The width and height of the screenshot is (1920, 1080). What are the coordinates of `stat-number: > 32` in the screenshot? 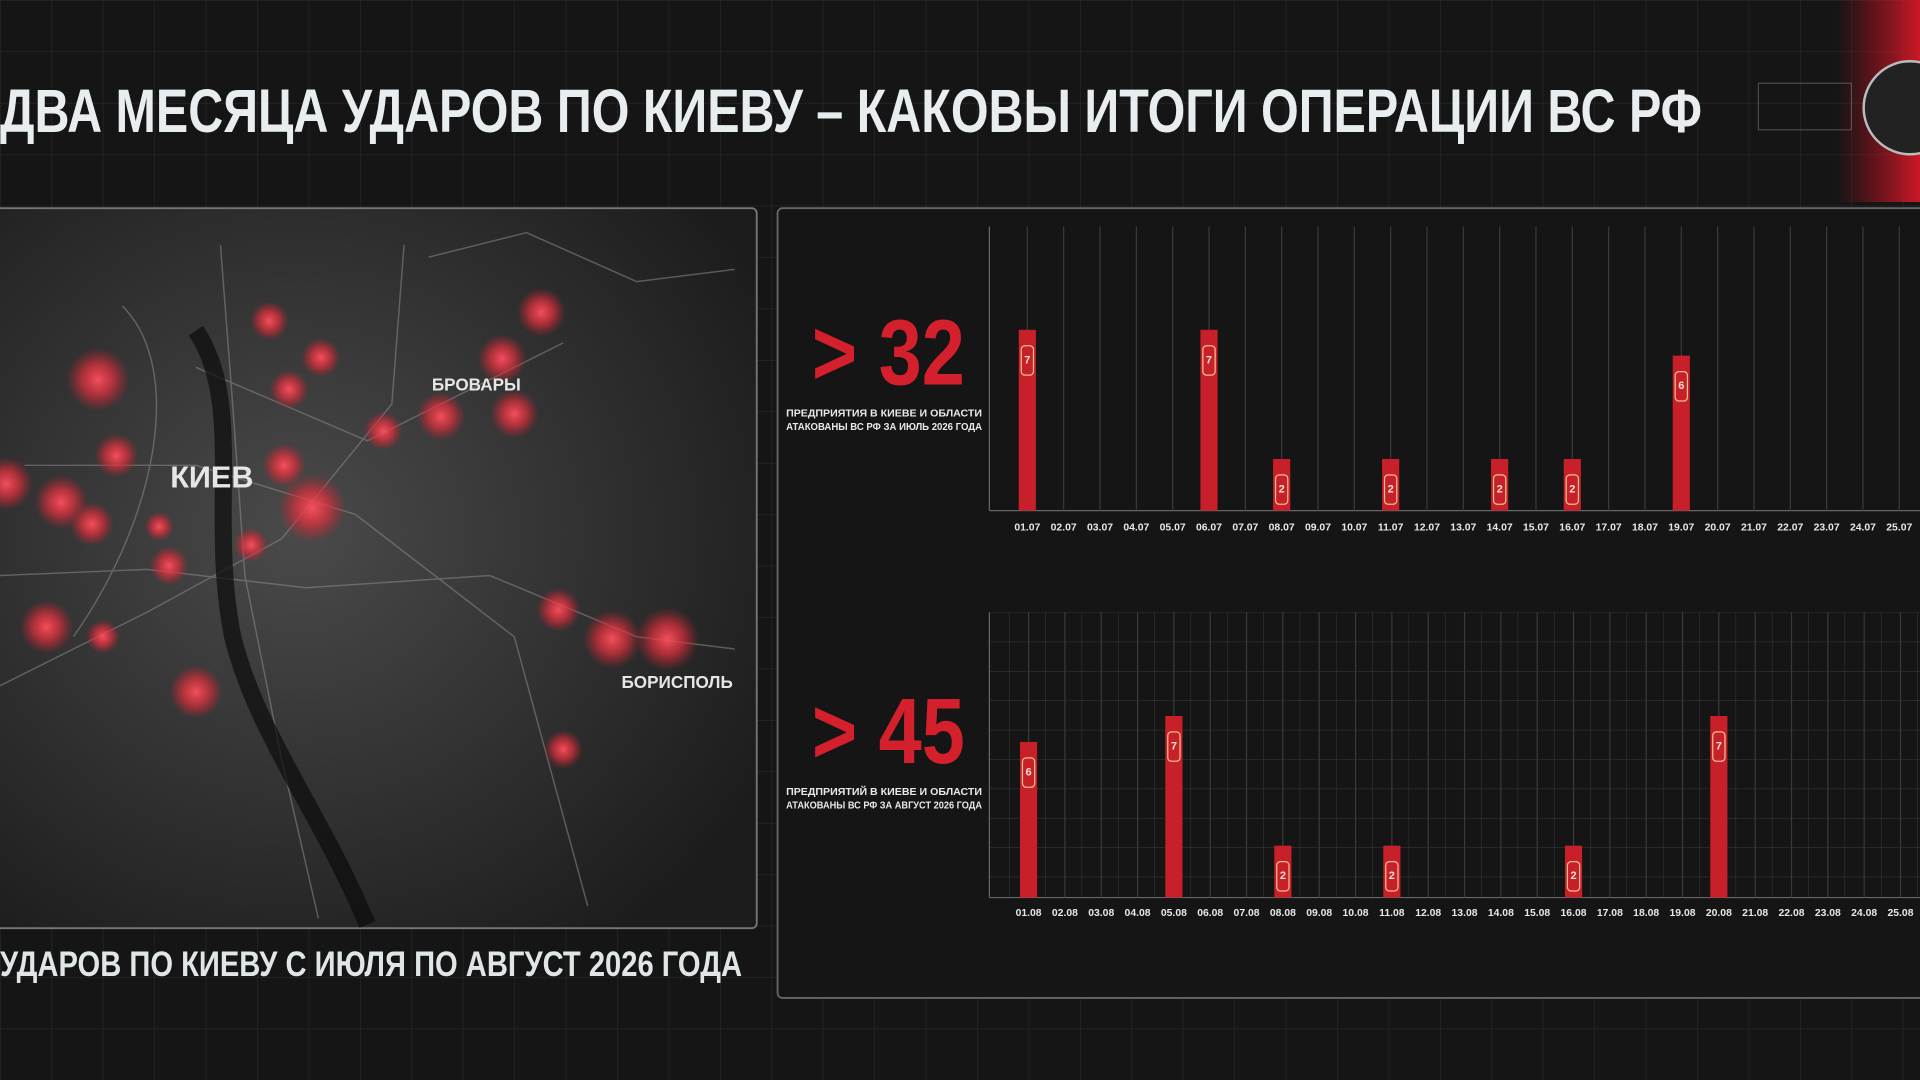 It's located at (888, 352).